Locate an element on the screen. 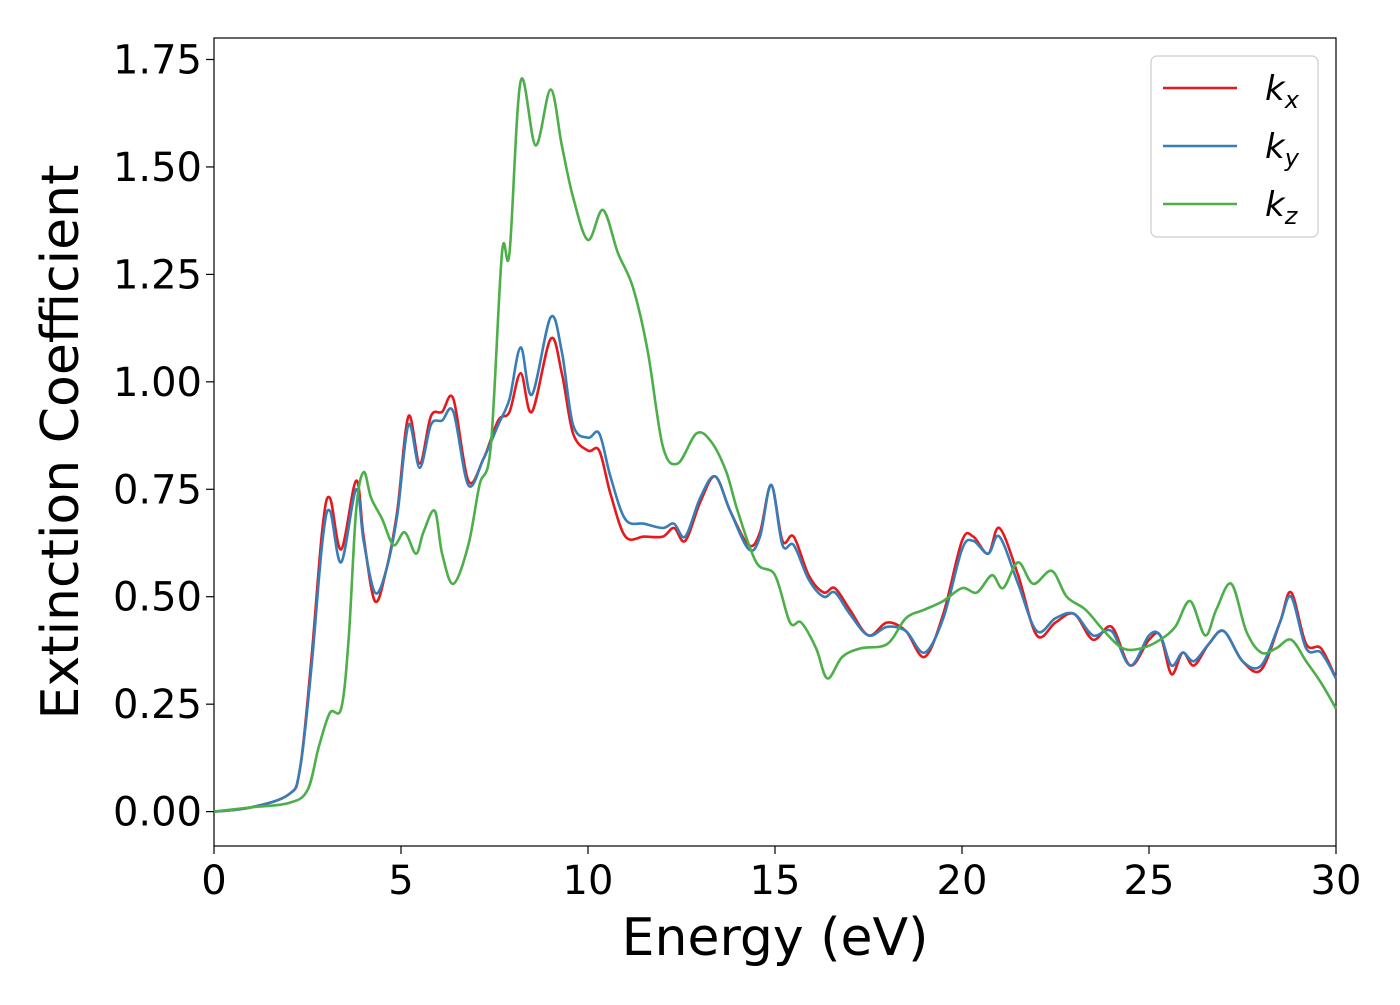 This screenshot has height=1005, width=1400. y-tick-label: 0.00 is located at coordinates (157, 813).